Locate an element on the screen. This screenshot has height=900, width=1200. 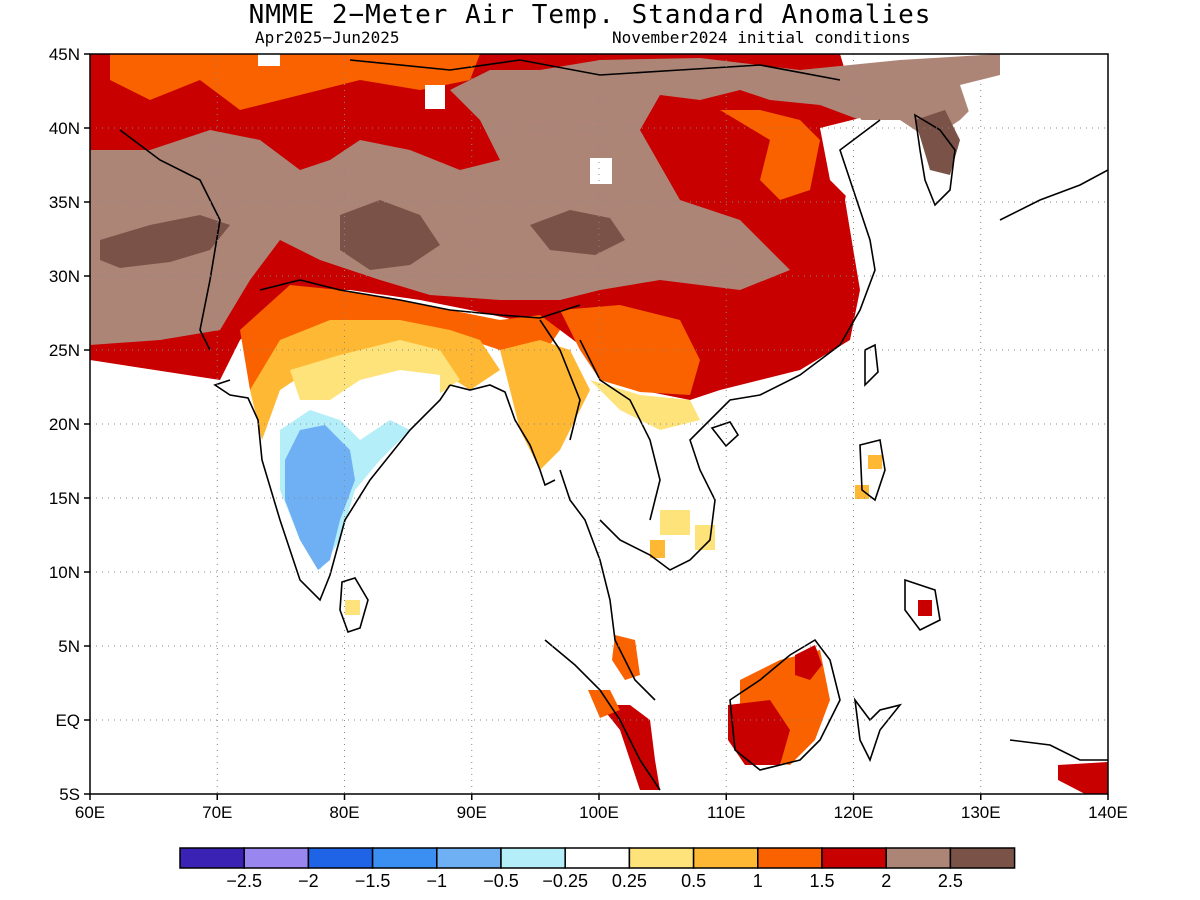
sumatra is located at coordinates (602, 715).